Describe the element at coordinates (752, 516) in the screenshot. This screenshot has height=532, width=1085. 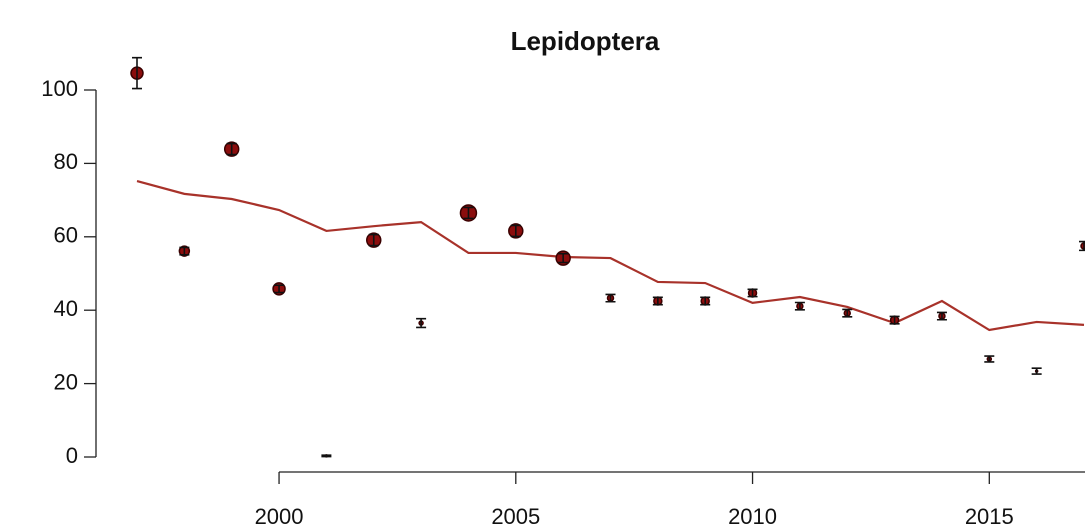
I see `x-tick-label: 2010` at that location.